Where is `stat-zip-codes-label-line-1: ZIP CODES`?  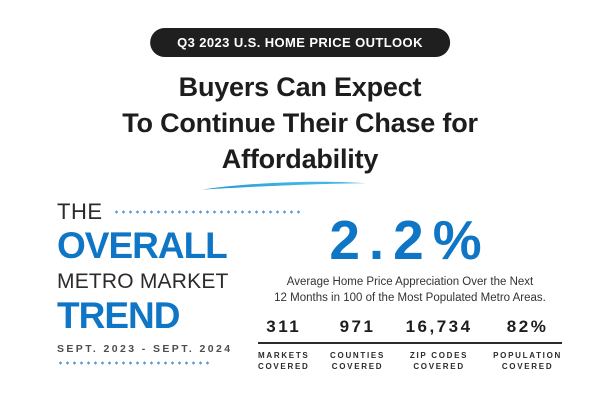
stat-zip-codes-label-line-1: ZIP CODES is located at coordinates (439, 355).